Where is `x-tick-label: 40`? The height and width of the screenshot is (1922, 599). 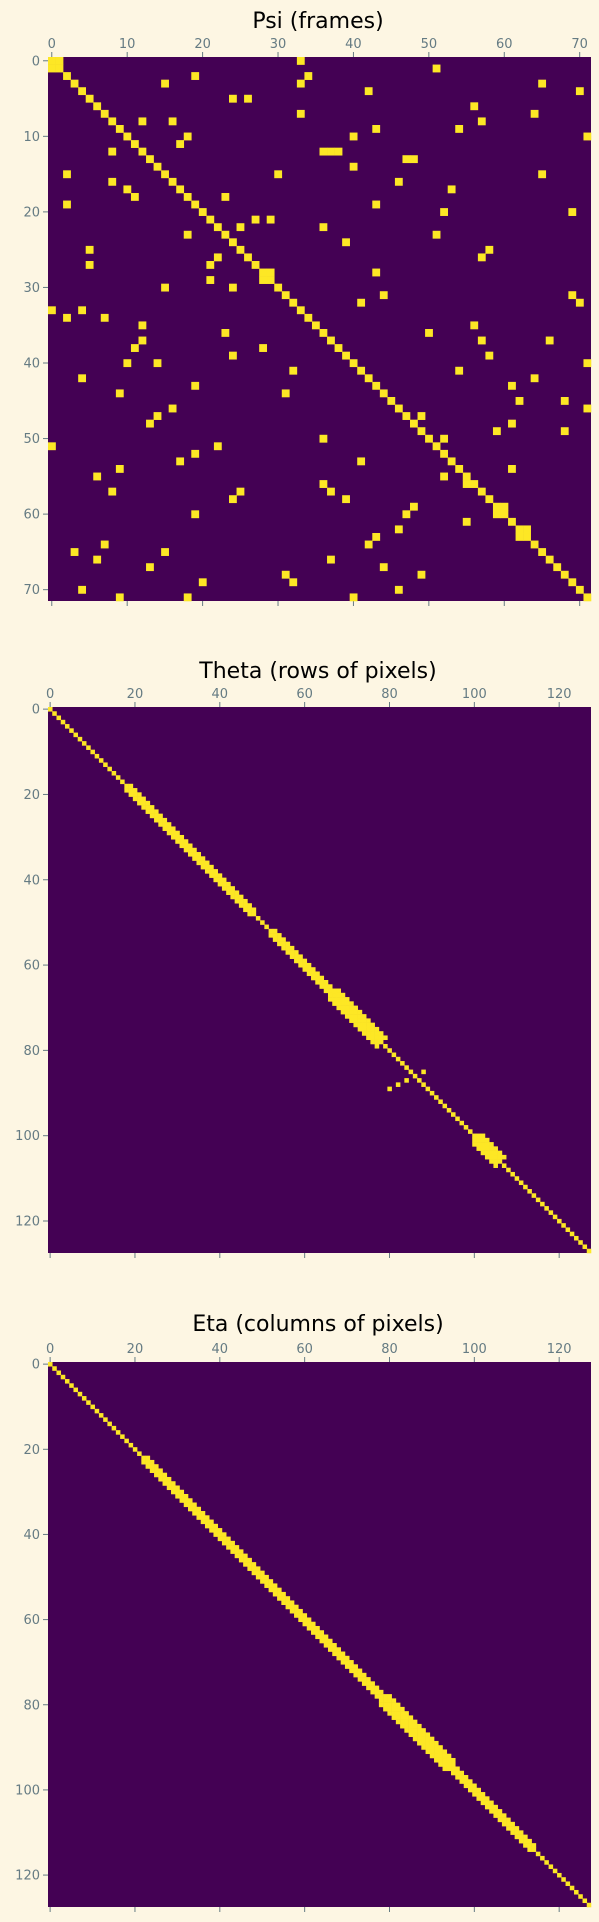
x-tick-label: 40 is located at coordinates (353, 44).